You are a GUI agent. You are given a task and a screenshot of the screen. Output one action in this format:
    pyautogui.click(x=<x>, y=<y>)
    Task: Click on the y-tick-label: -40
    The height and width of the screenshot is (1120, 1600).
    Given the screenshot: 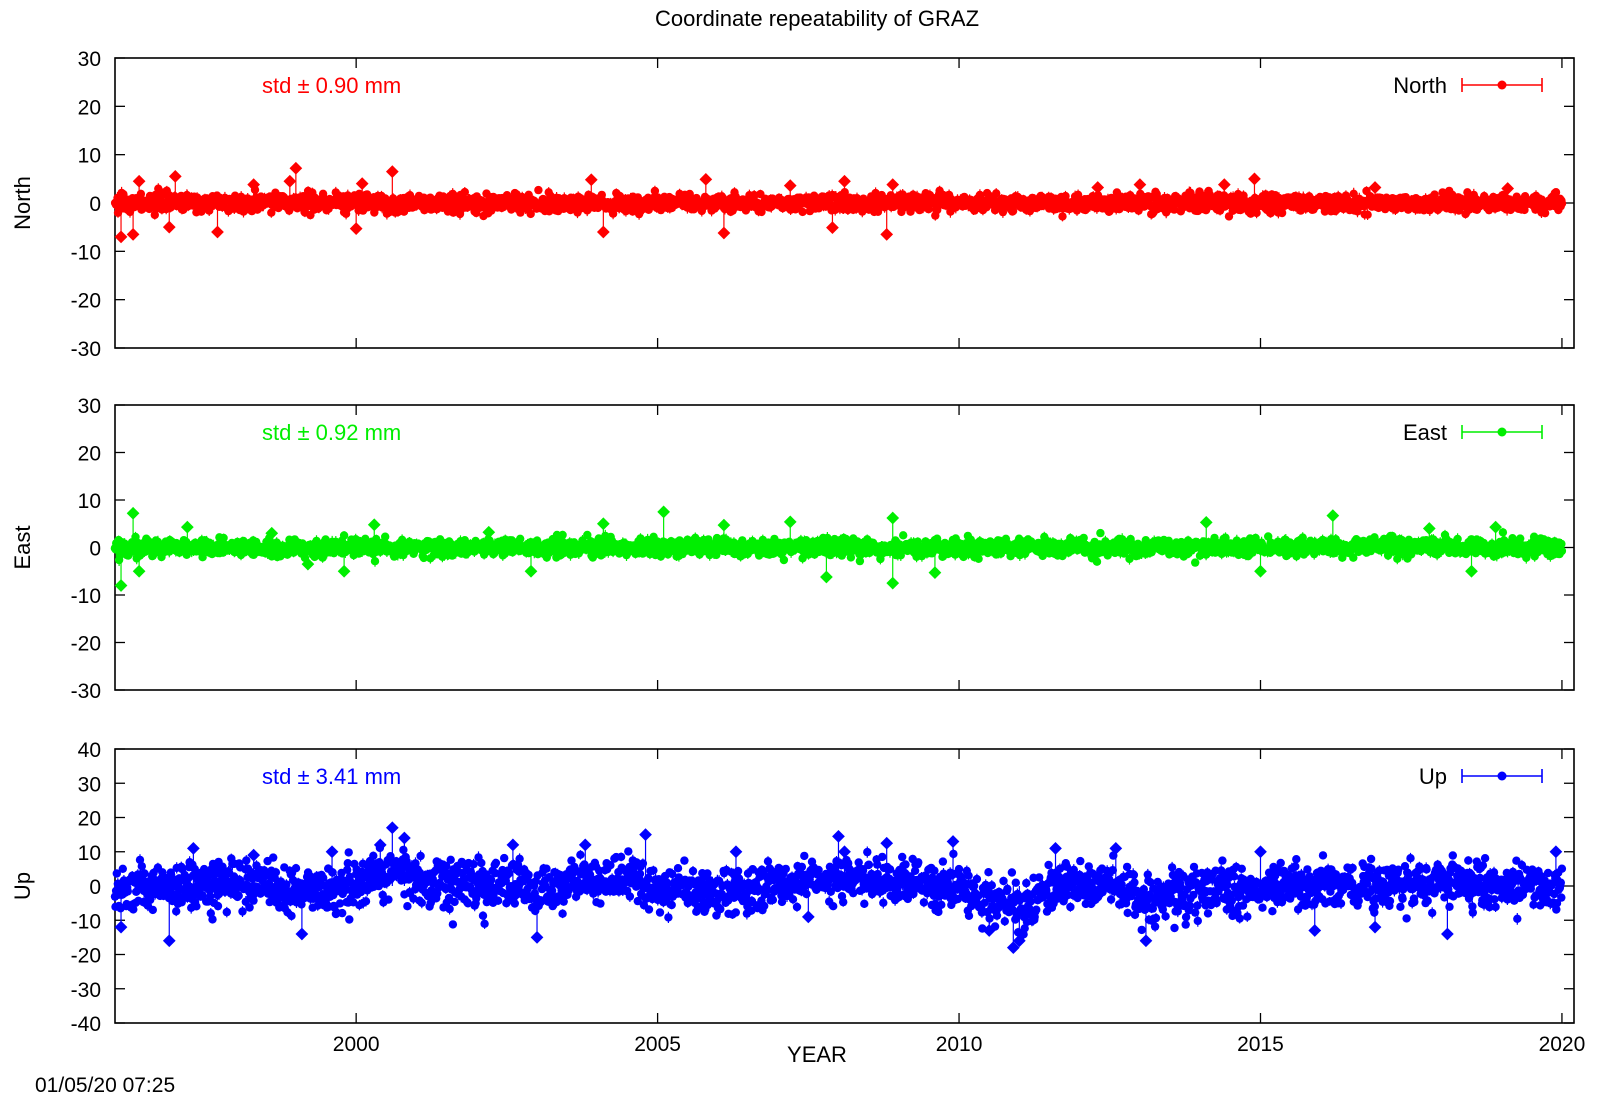 What is the action you would take?
    pyautogui.click(x=86, y=1024)
    